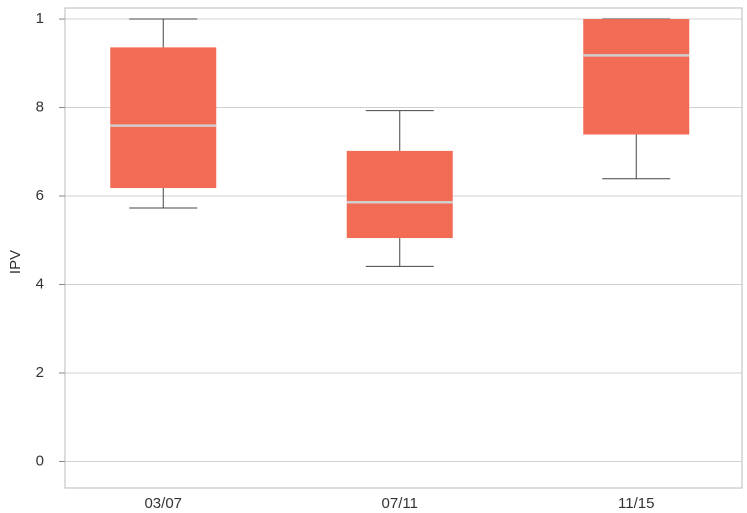 The image size is (747, 513). What do you see at coordinates (40, 18) in the screenshot?
I see `y-tick-label: 1` at bounding box center [40, 18].